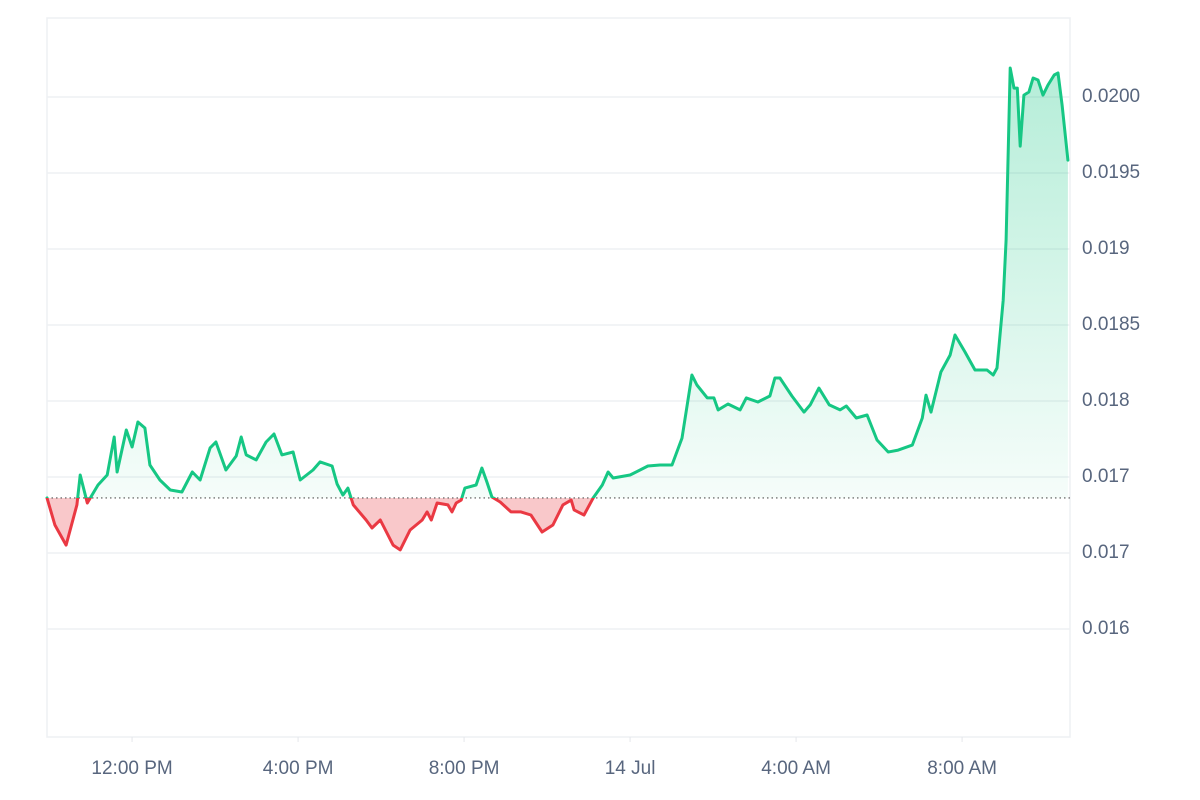  I want to click on y-tick-label: 0.0200, so click(1111, 96).